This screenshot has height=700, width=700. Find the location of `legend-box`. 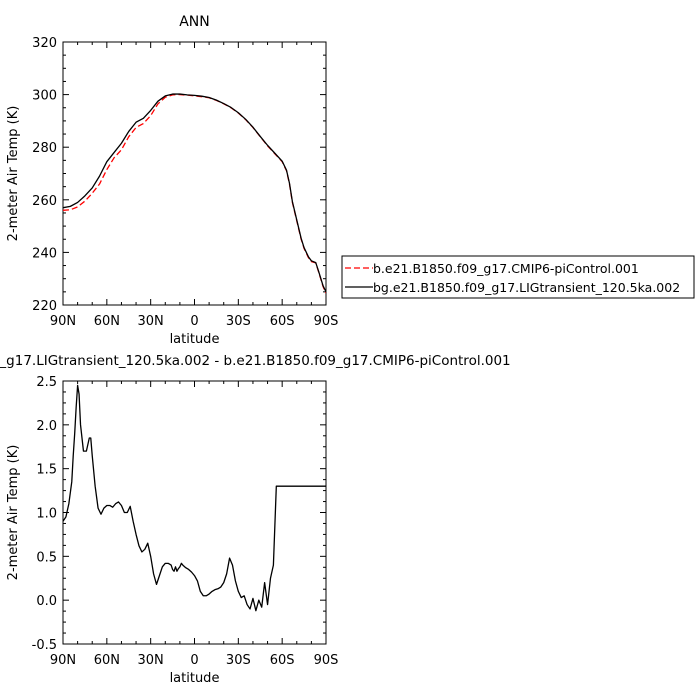

legend-box is located at coordinates (518, 277).